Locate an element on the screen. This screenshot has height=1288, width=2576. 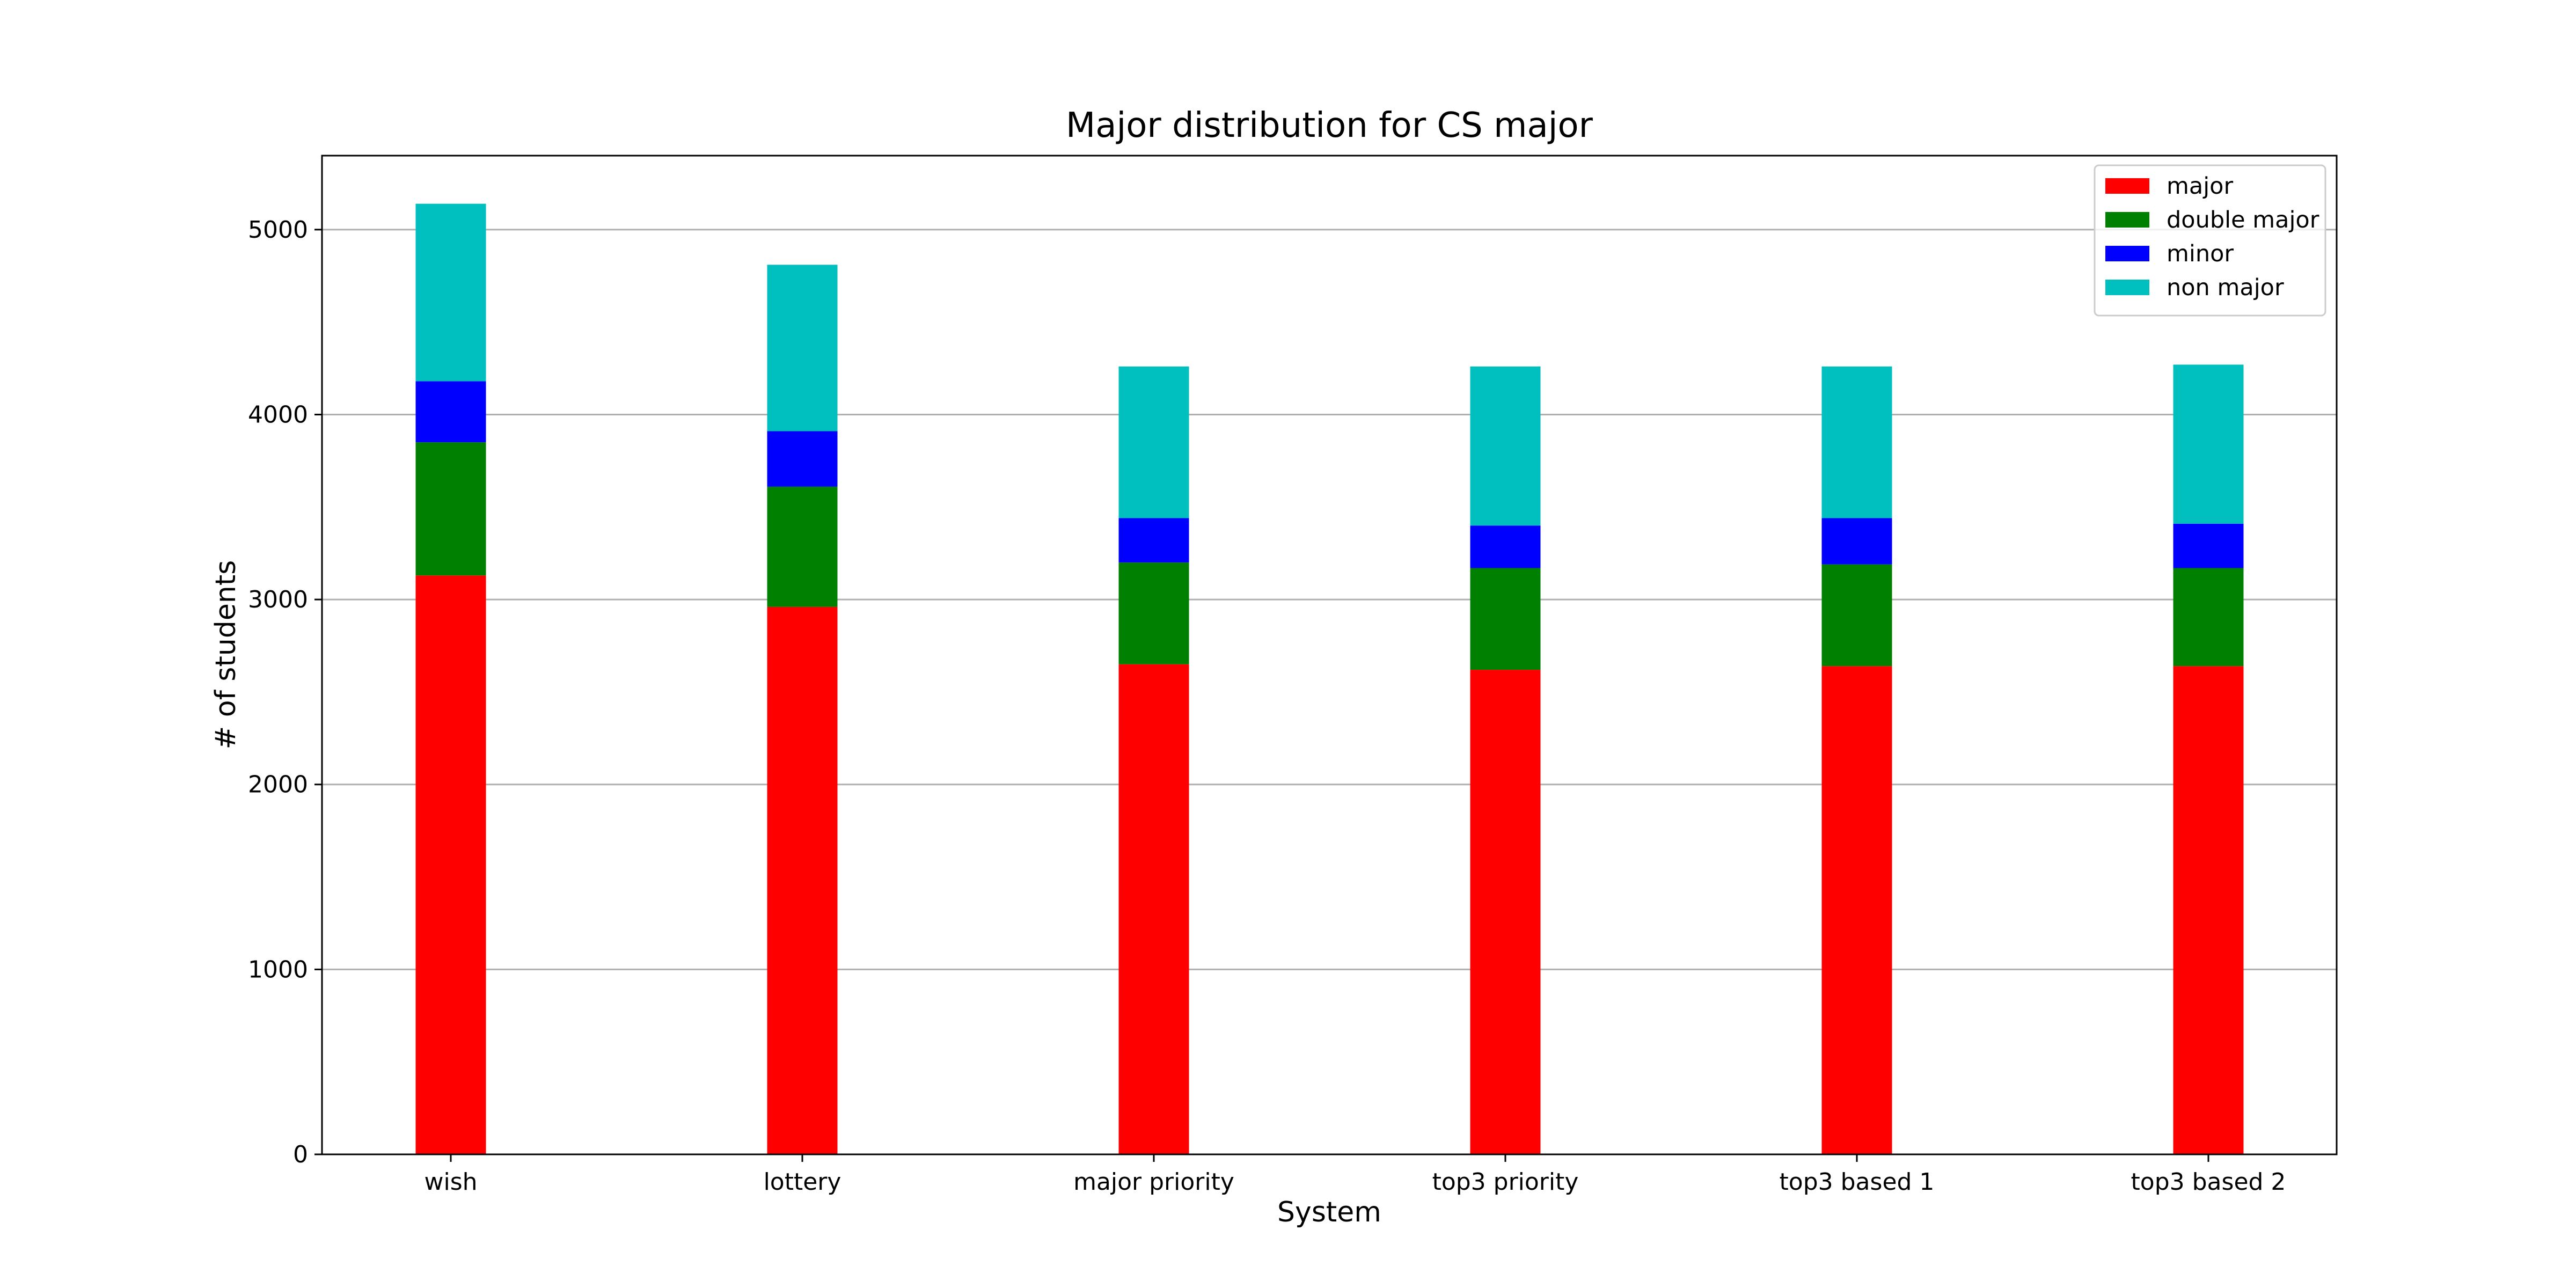
x-tick-label: top3 based 2 is located at coordinates (2208, 1182).